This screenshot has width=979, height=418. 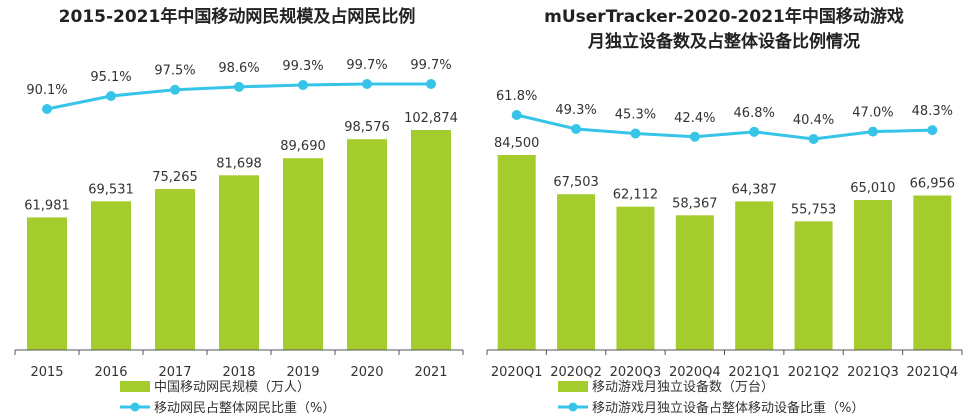 What do you see at coordinates (754, 372) in the screenshot?
I see `x-tick-label: 2021Q1` at bounding box center [754, 372].